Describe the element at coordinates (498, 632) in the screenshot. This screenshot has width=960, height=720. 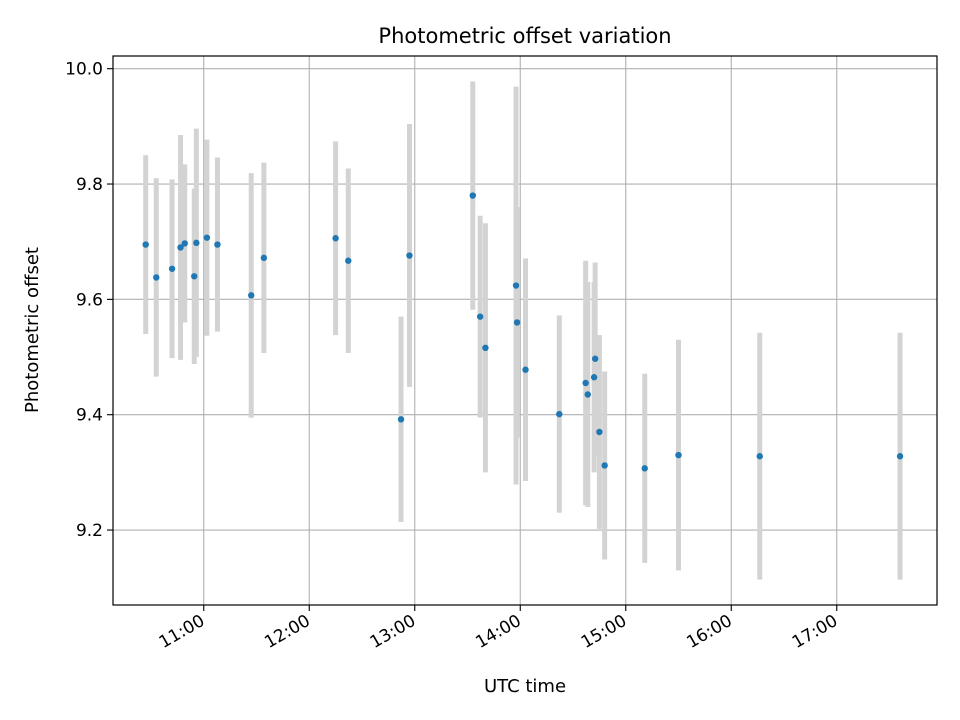
I see `x-tick-label-3: 14:00` at that location.